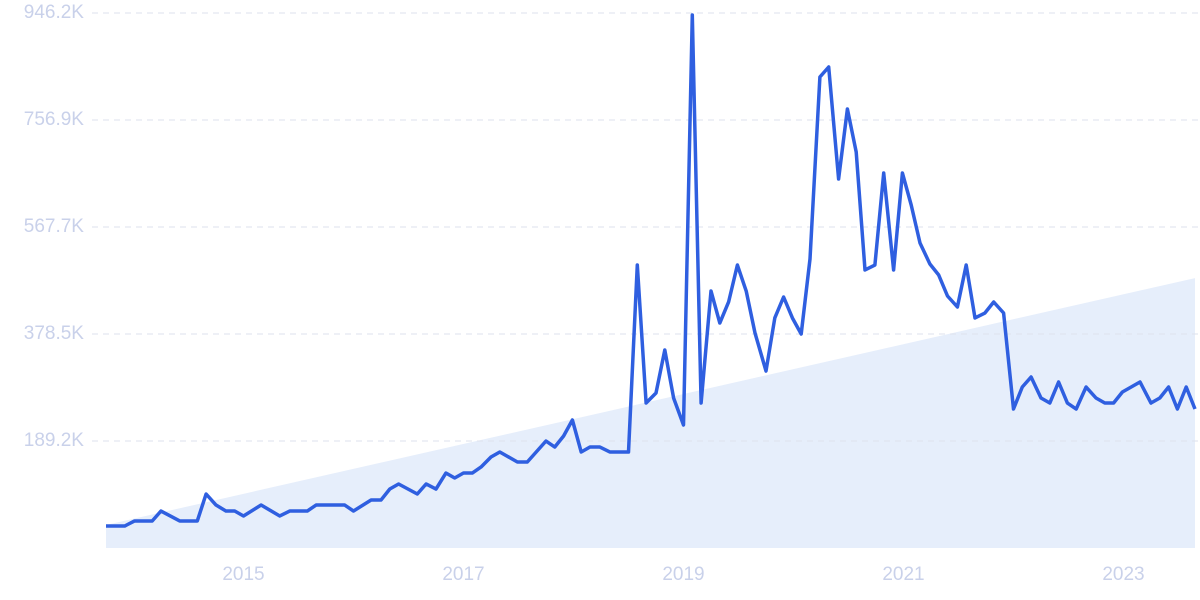 The height and width of the screenshot is (600, 1200). I want to click on y-tick-label: 946.2K, so click(54, 12).